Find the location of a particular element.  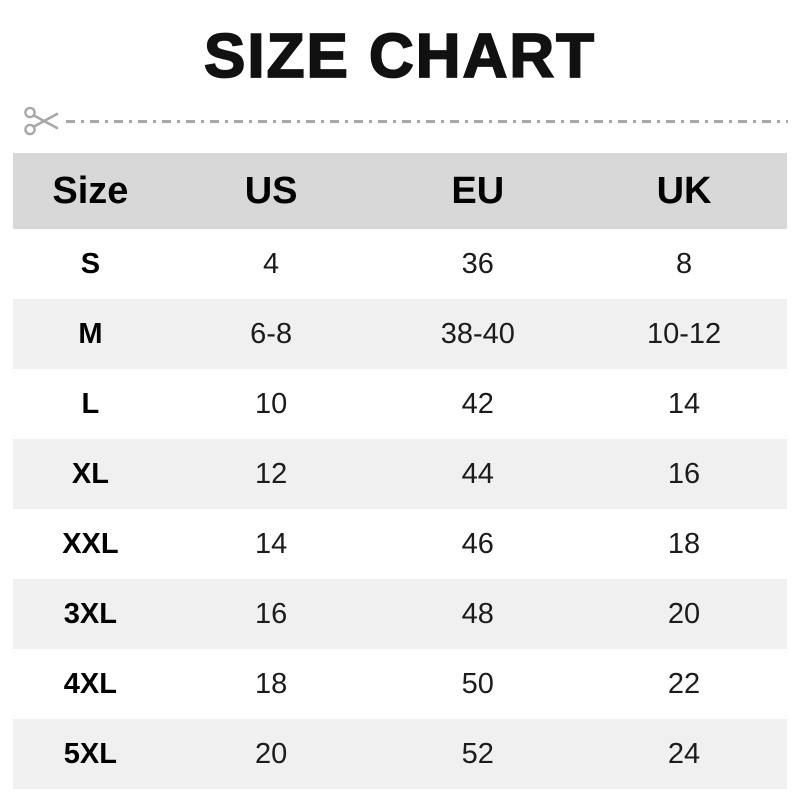

col-header-size: Size is located at coordinates (90, 190).